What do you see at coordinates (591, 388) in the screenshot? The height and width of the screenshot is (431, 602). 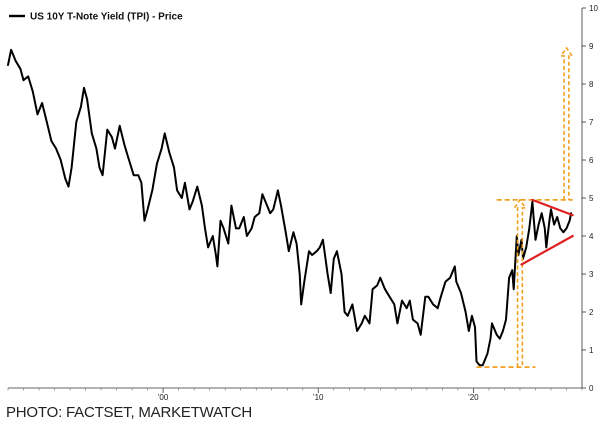 I see `y-tick-label: 0` at bounding box center [591, 388].